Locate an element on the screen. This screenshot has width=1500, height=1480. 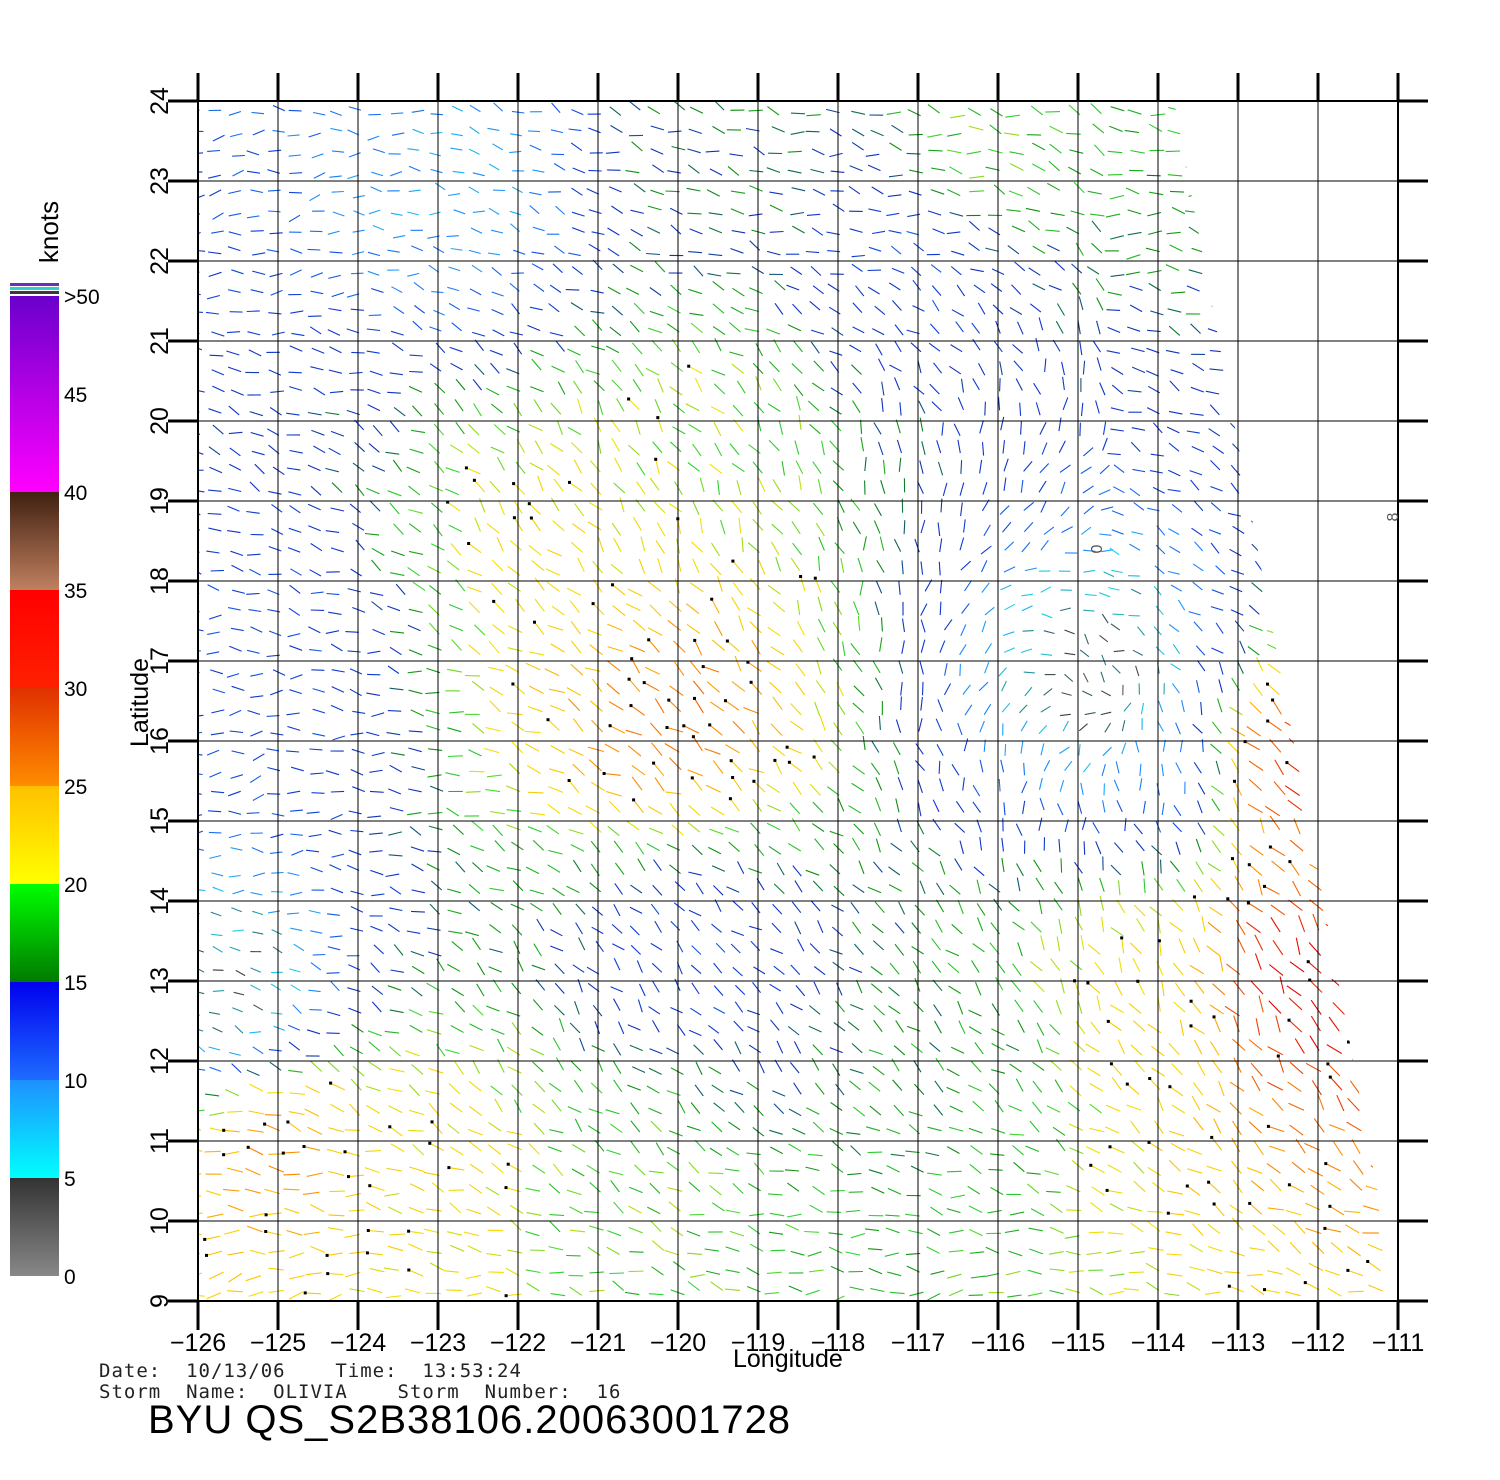
in-plot-label: 8 is located at coordinates (1393, 516).